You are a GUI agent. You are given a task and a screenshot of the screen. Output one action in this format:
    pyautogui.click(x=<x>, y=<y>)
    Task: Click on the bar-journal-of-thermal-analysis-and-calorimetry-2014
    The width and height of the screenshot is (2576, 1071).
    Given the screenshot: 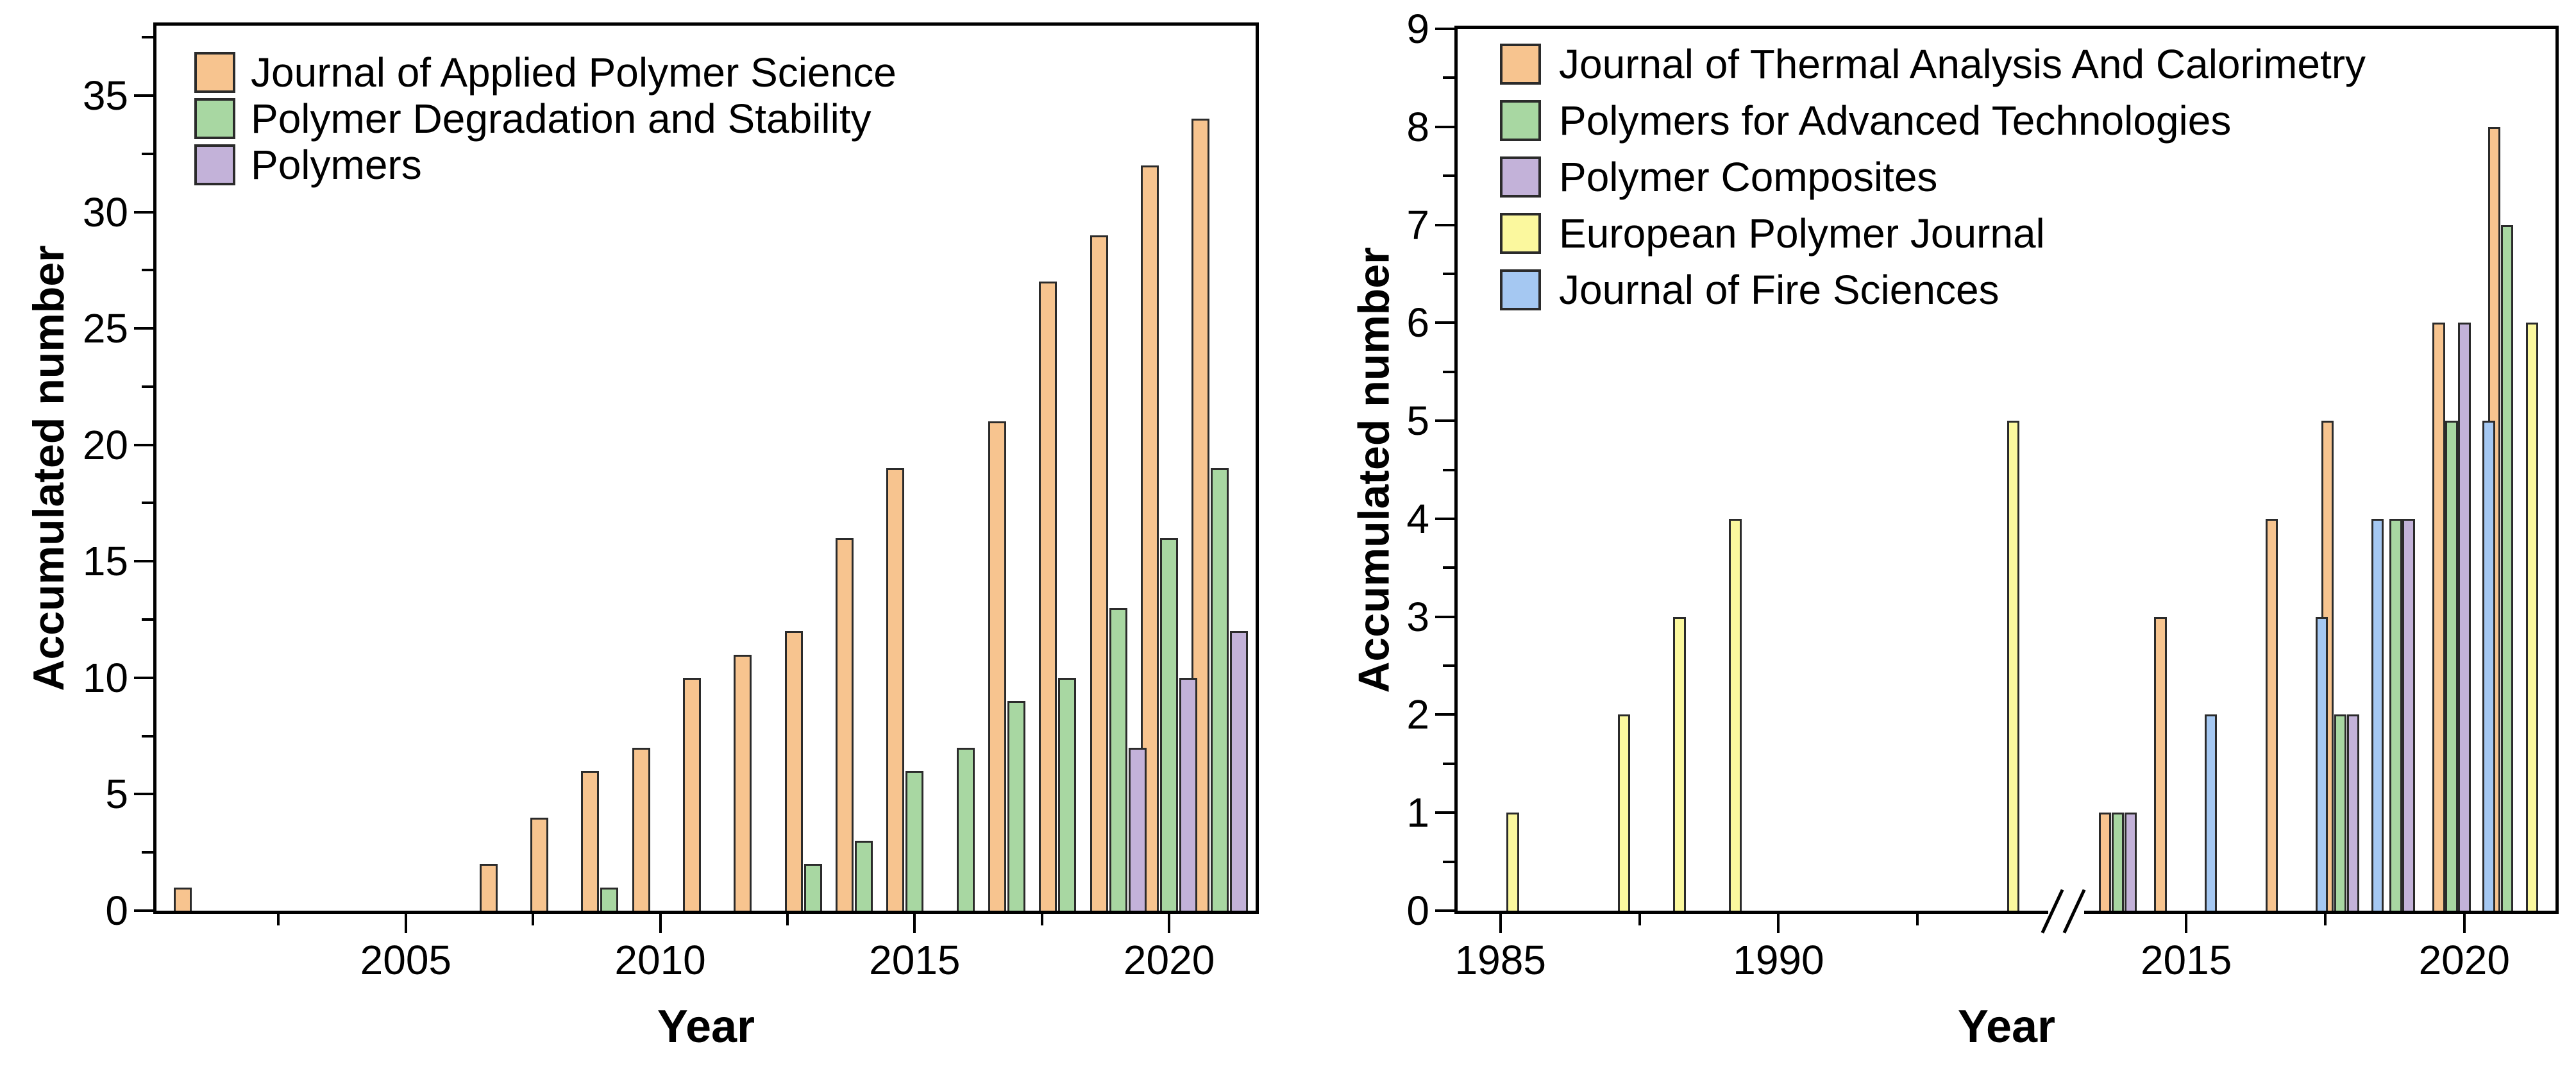 What is the action you would take?
    pyautogui.click(x=2105, y=862)
    